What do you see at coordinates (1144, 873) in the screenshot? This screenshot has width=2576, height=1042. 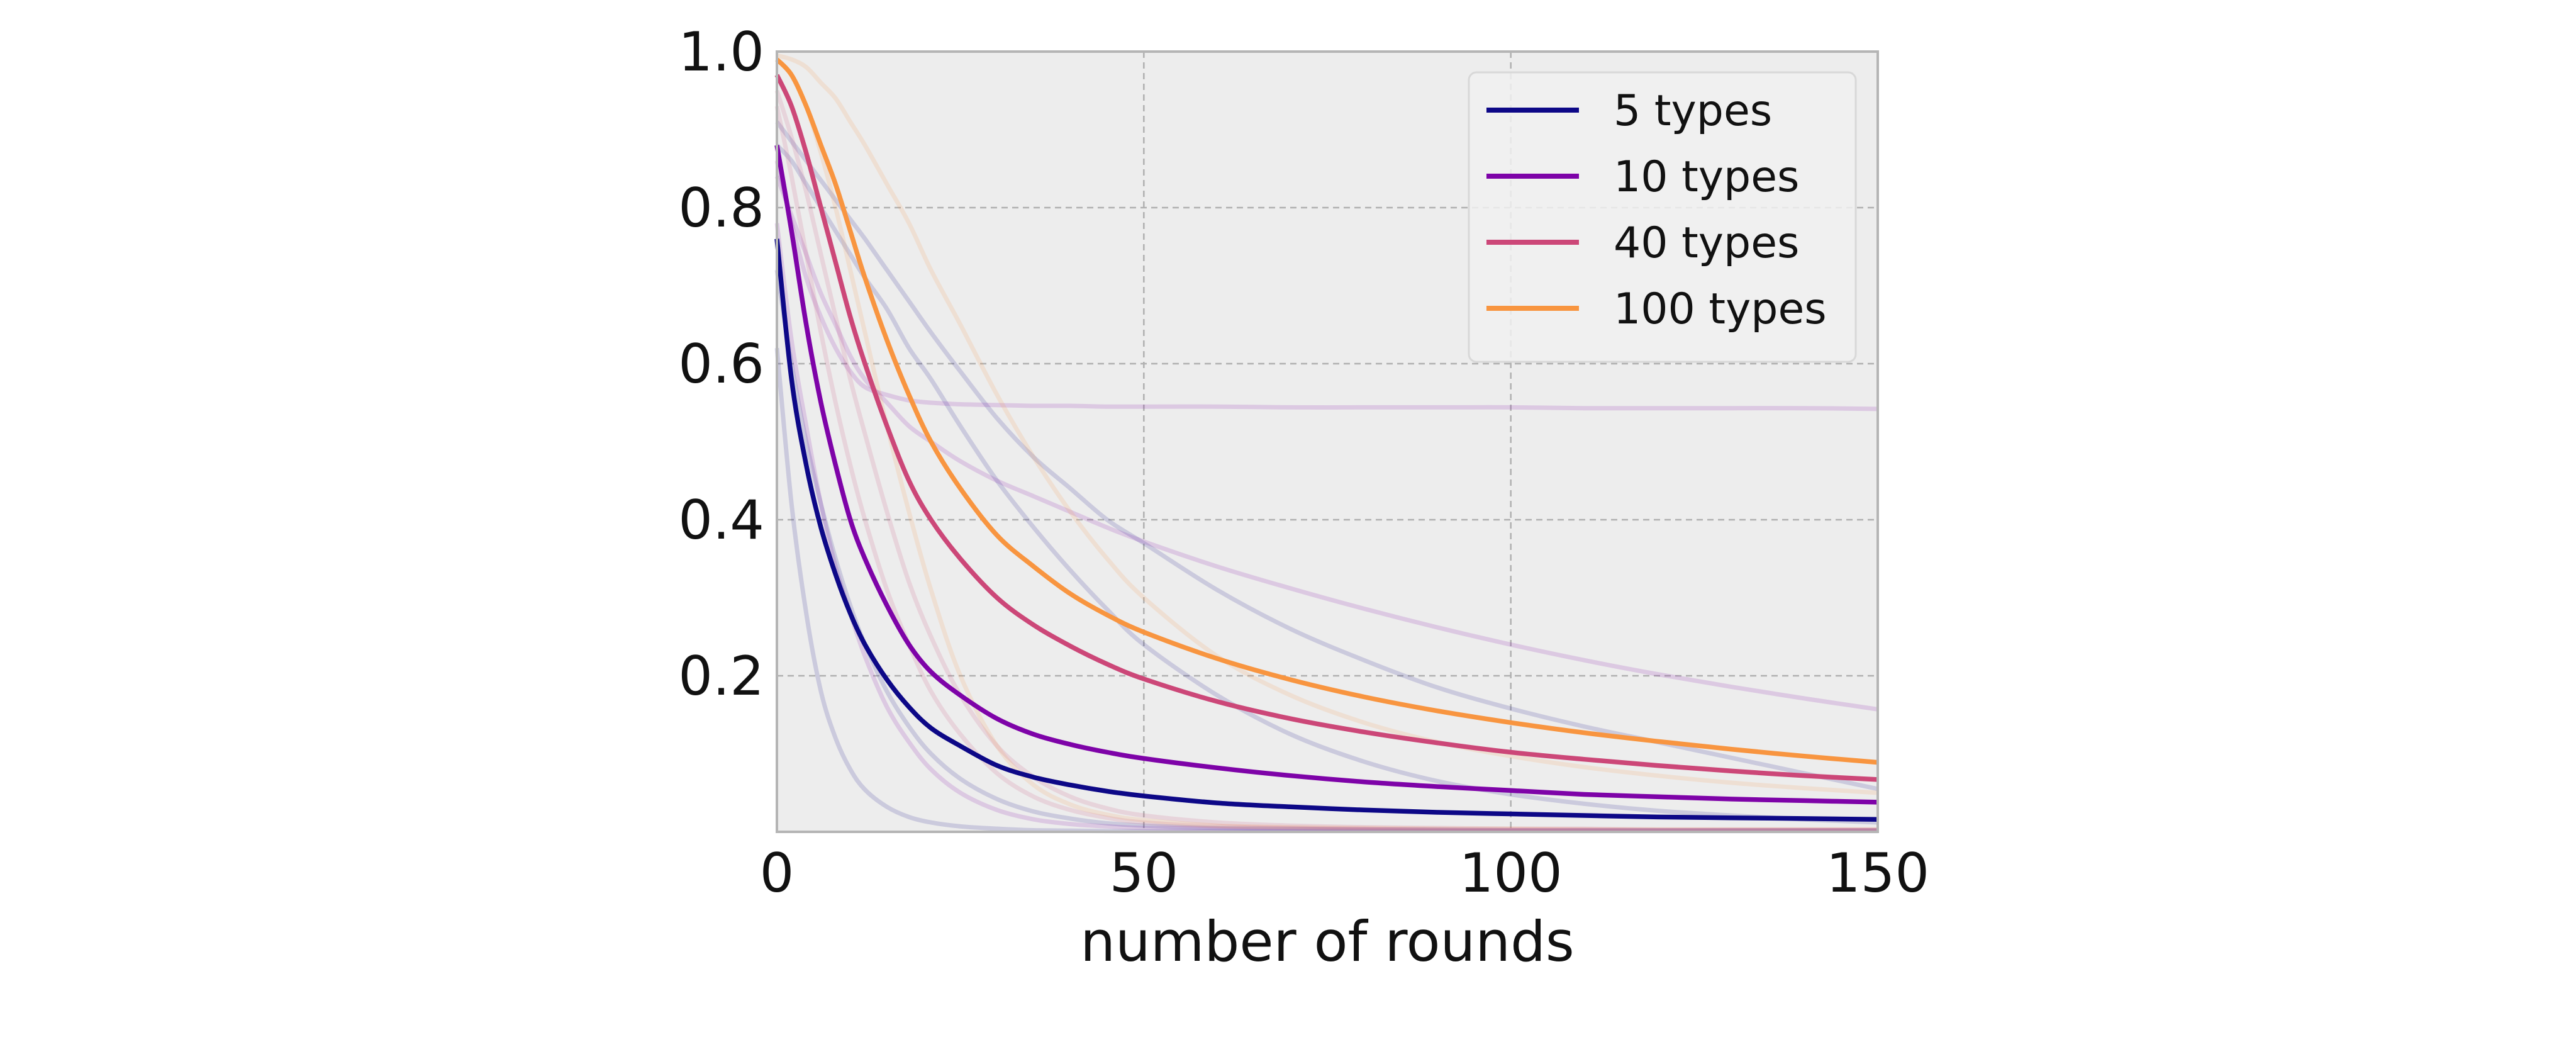 I see `x-tick-label: 50` at bounding box center [1144, 873].